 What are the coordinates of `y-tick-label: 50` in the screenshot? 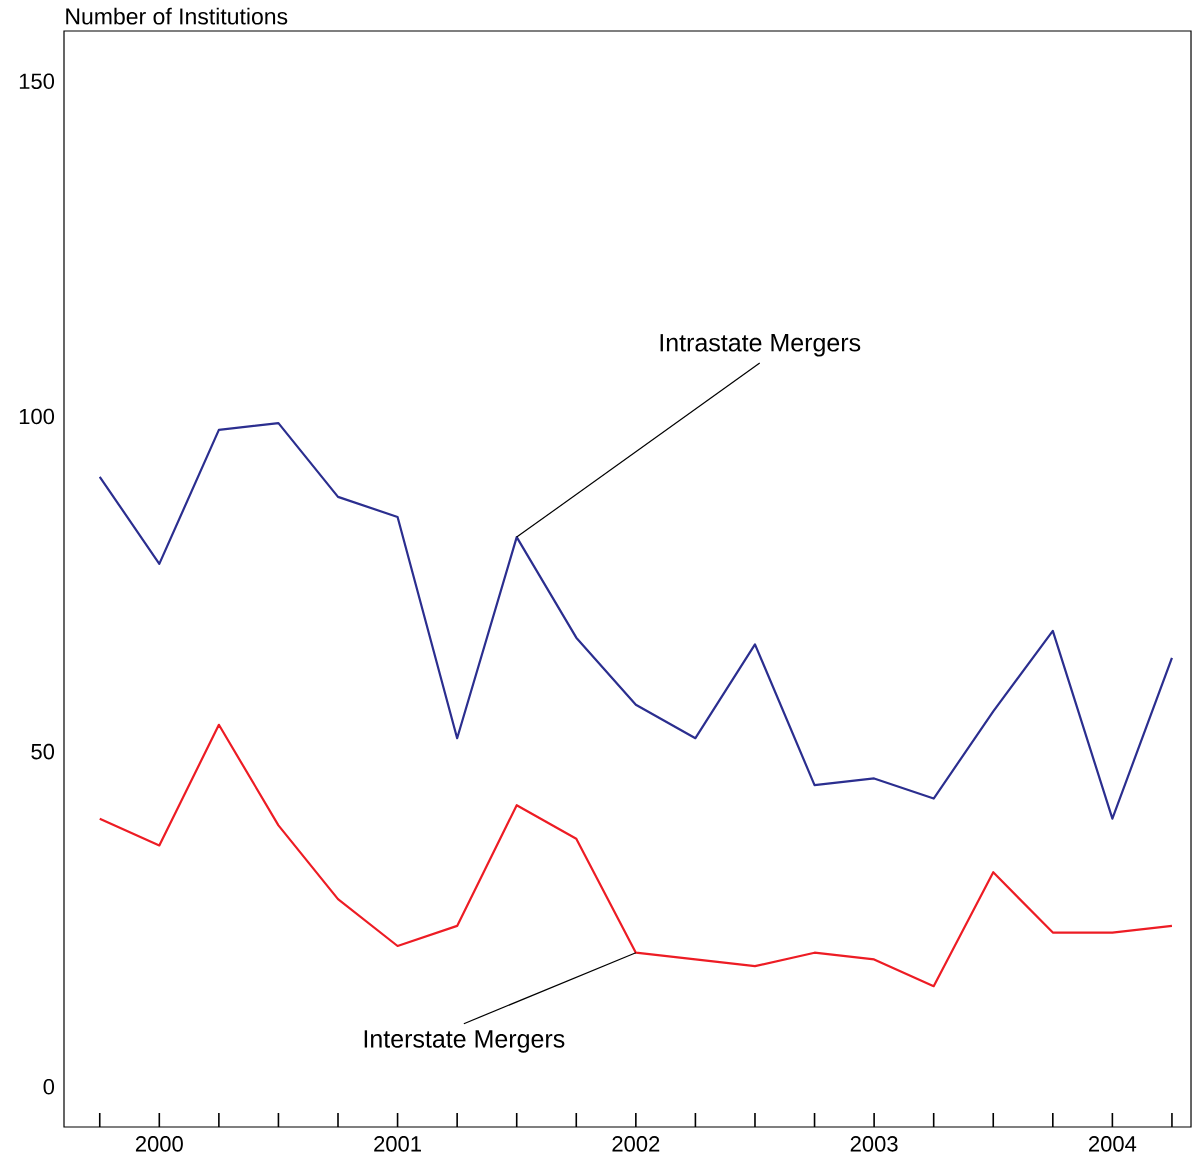 It's located at (43, 751).